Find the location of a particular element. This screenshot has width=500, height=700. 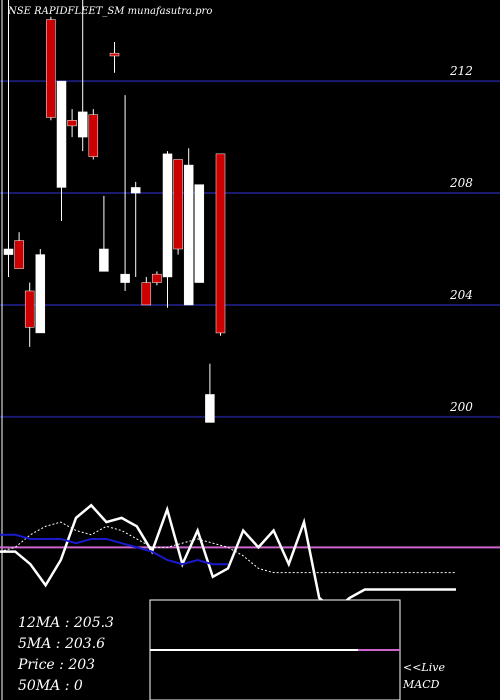

y-tick-label-208: 208 is located at coordinates (461, 183).